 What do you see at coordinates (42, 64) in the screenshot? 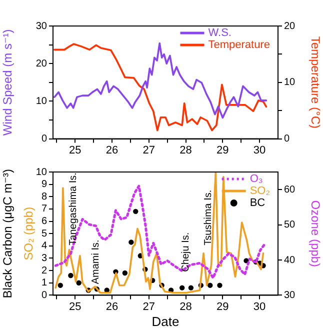
I see `y-tick-label: 20` at bounding box center [42, 64].